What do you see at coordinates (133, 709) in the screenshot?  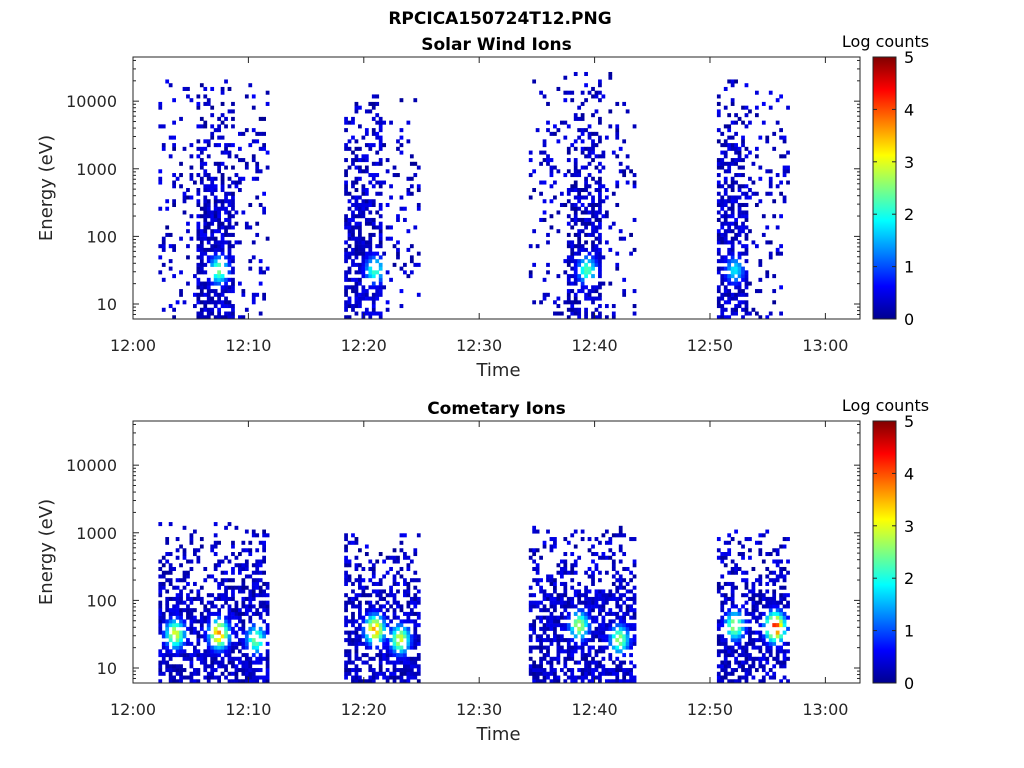 I see `x-tick-label: 12:00` at bounding box center [133, 709].